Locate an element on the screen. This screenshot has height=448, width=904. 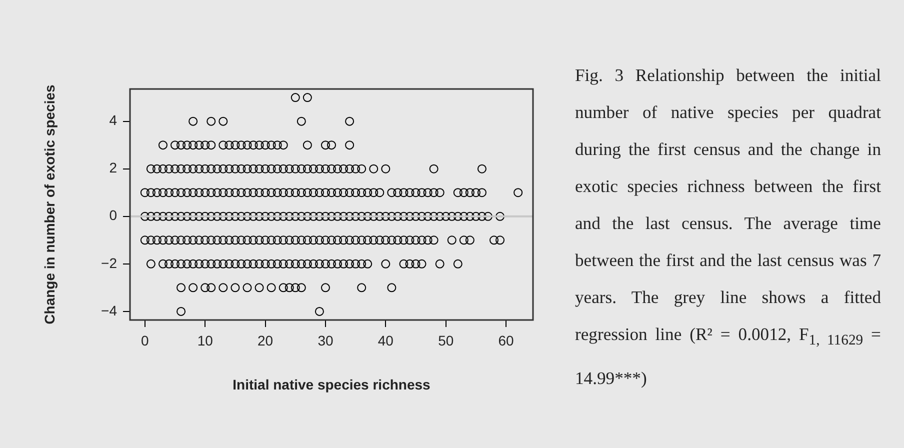
y-tick-label: −2 is located at coordinates (109, 262).